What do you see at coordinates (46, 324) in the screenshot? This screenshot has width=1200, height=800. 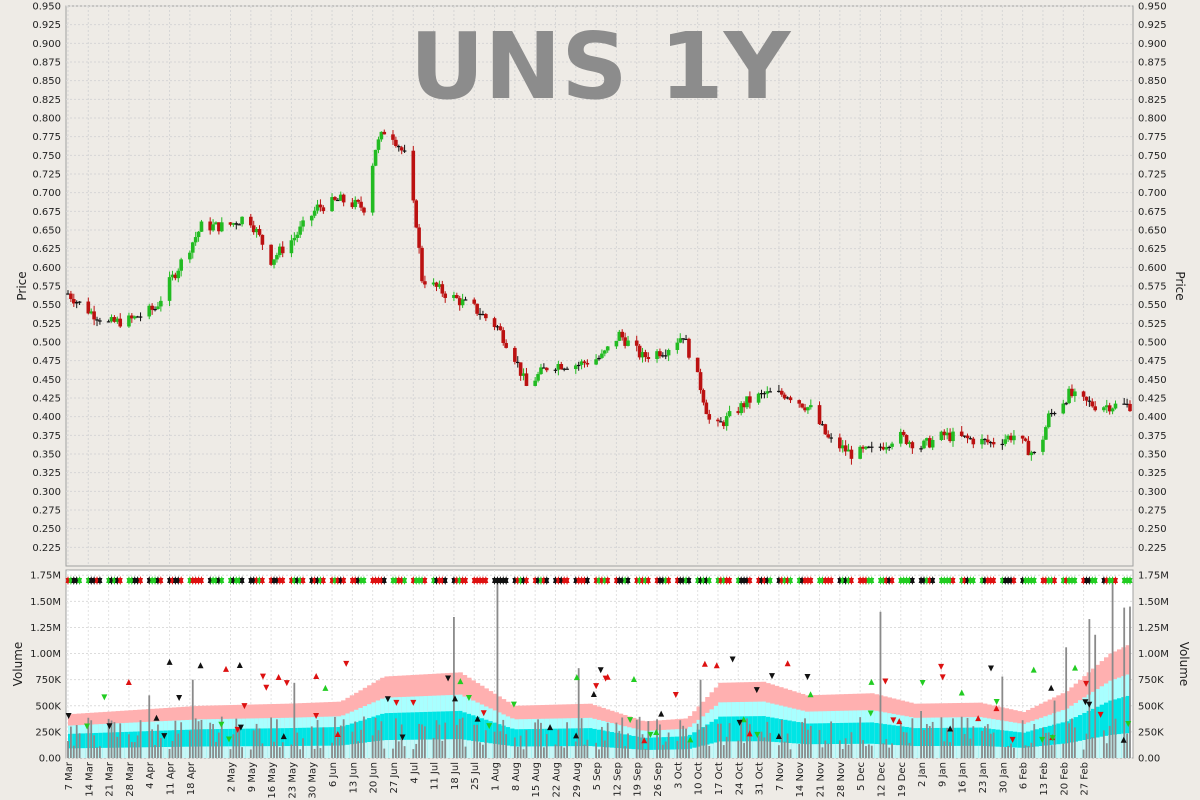 I see `price-tick-label: 0.525` at bounding box center [46, 324].